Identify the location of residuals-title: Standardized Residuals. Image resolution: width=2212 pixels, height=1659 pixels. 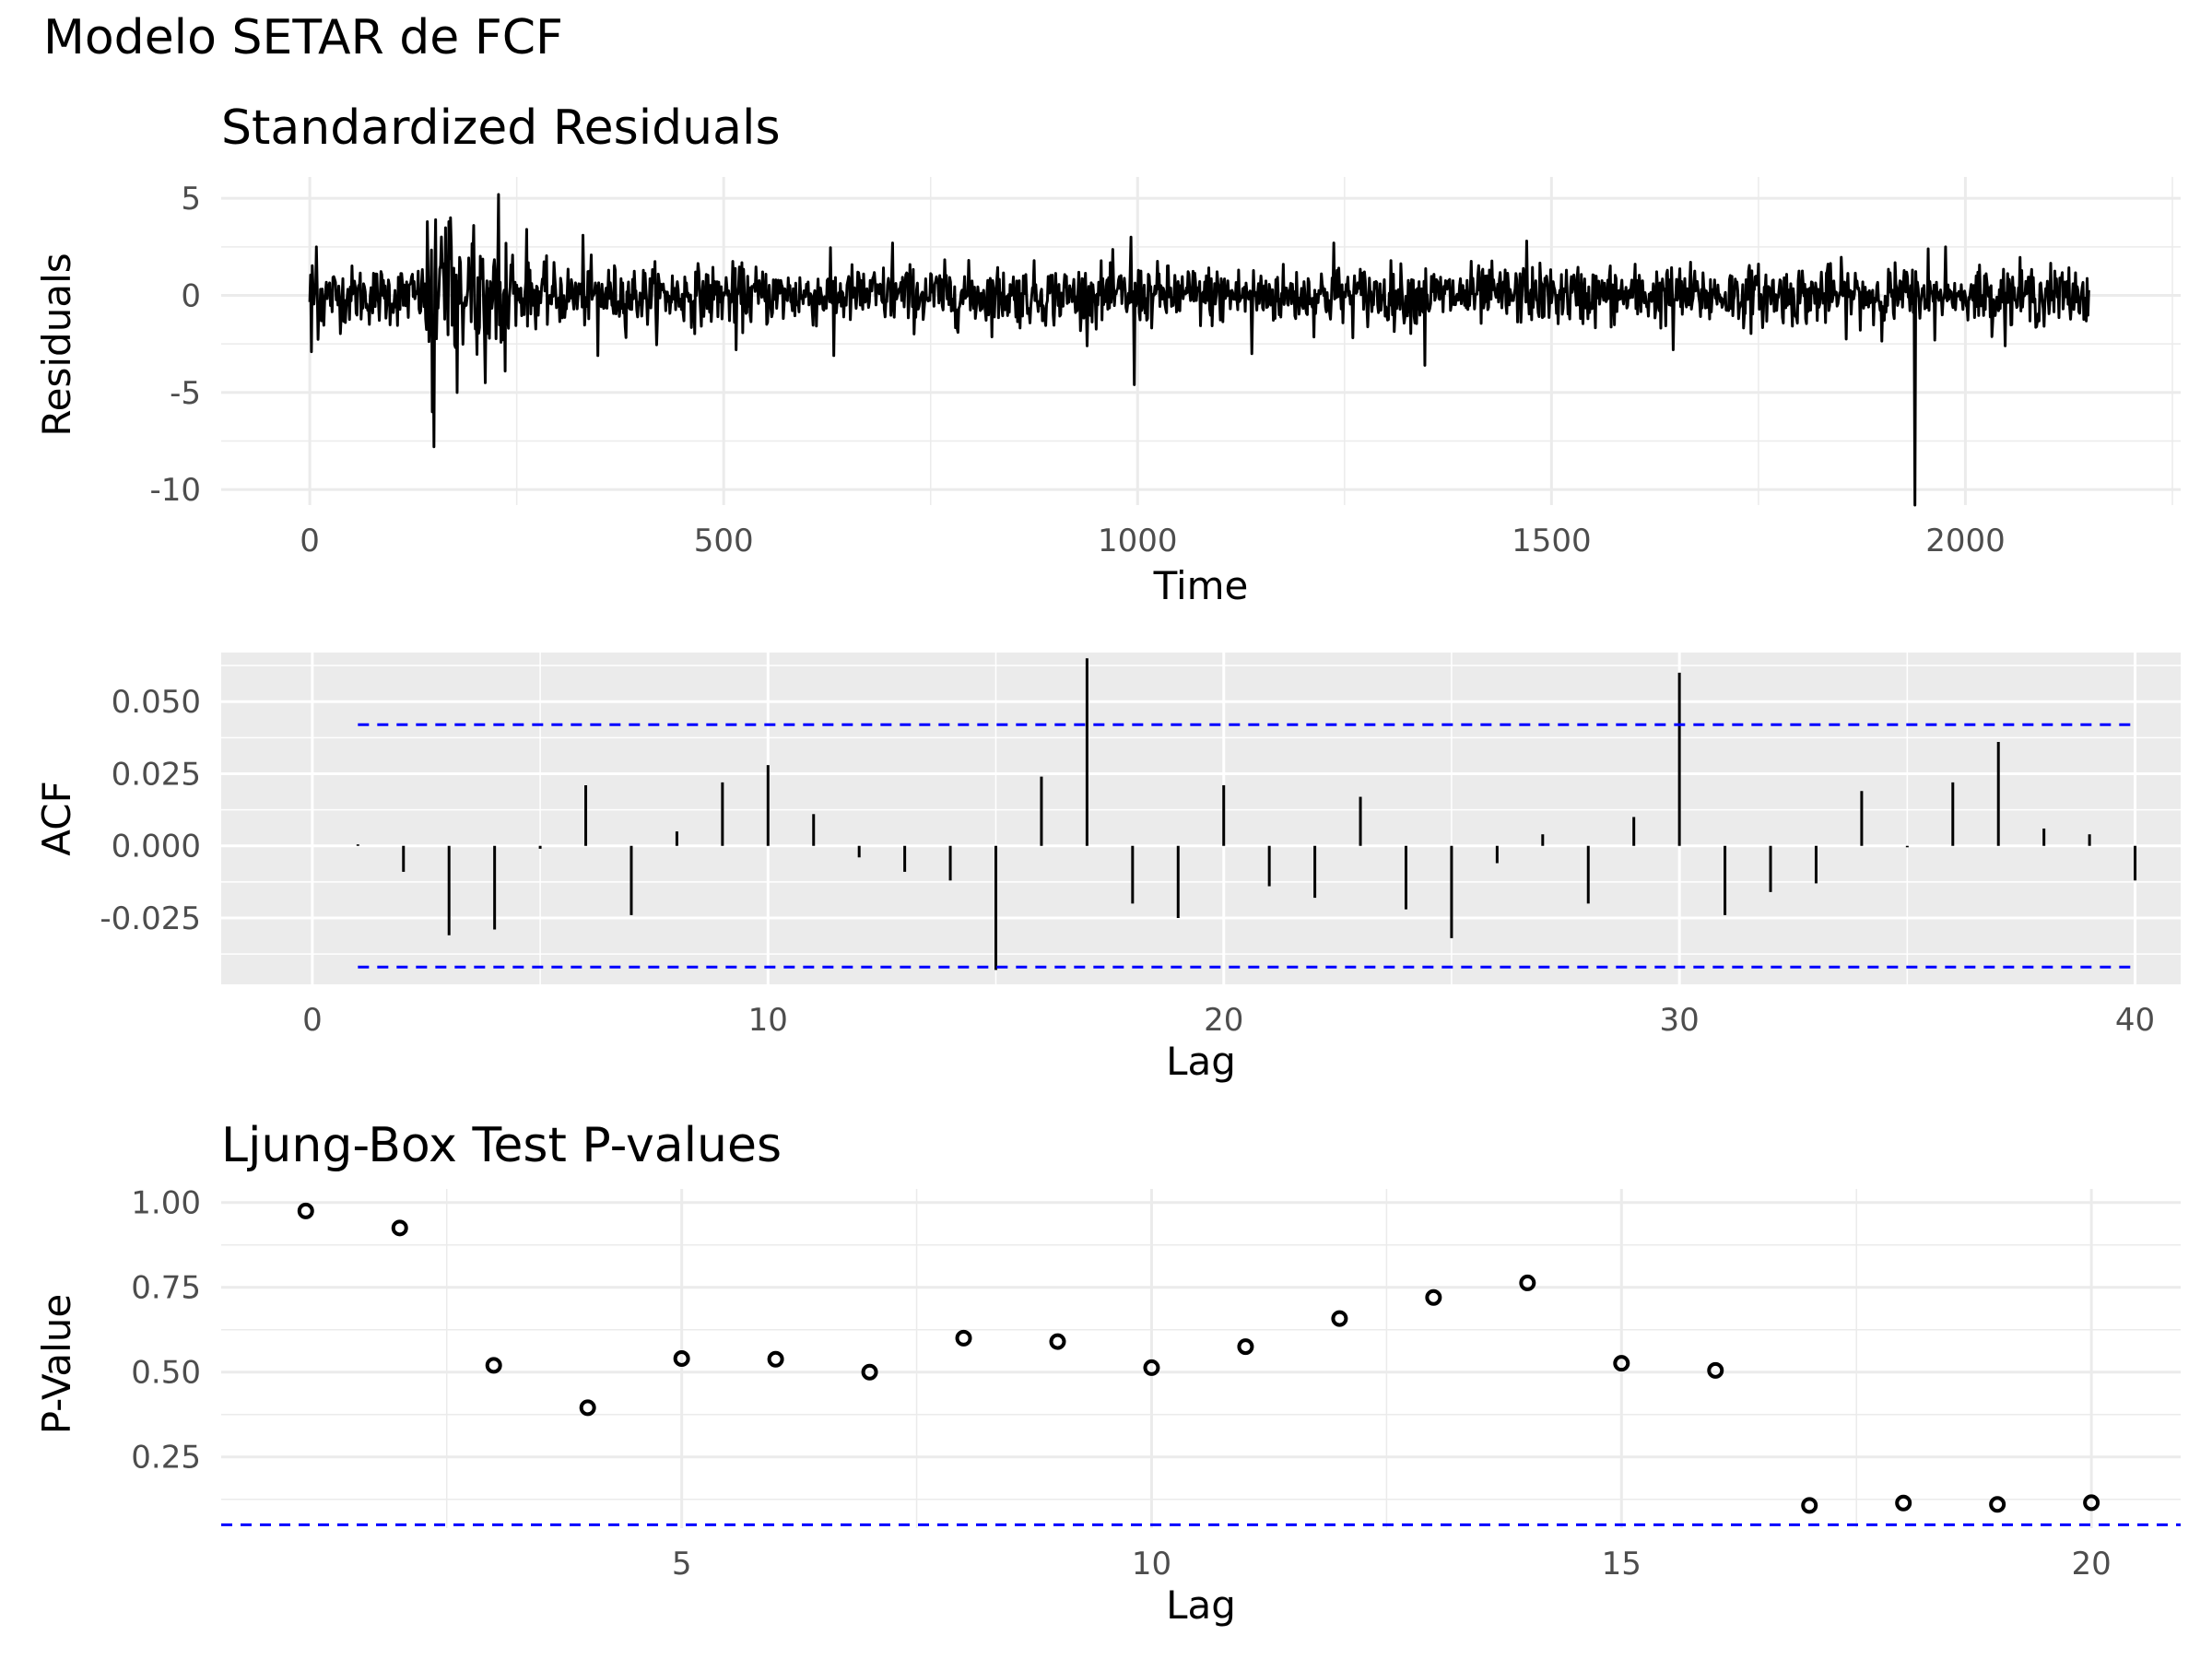
(501, 128).